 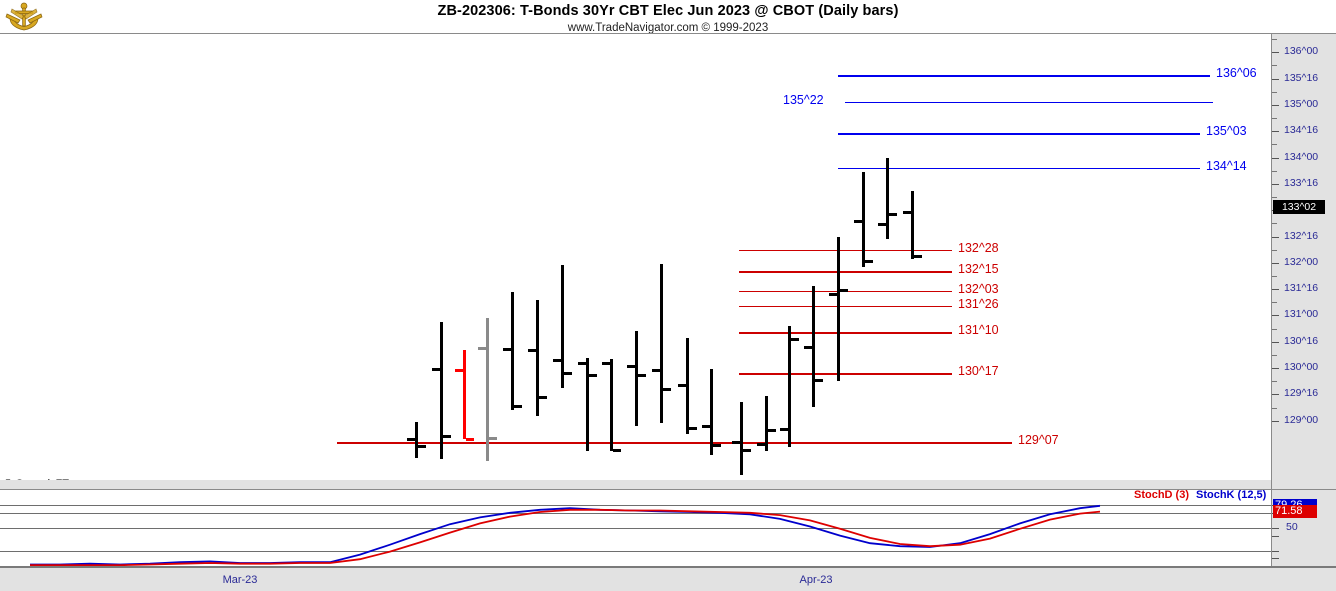 What do you see at coordinates (1301, 77) in the screenshot?
I see `price-axis-label: 135^16` at bounding box center [1301, 77].